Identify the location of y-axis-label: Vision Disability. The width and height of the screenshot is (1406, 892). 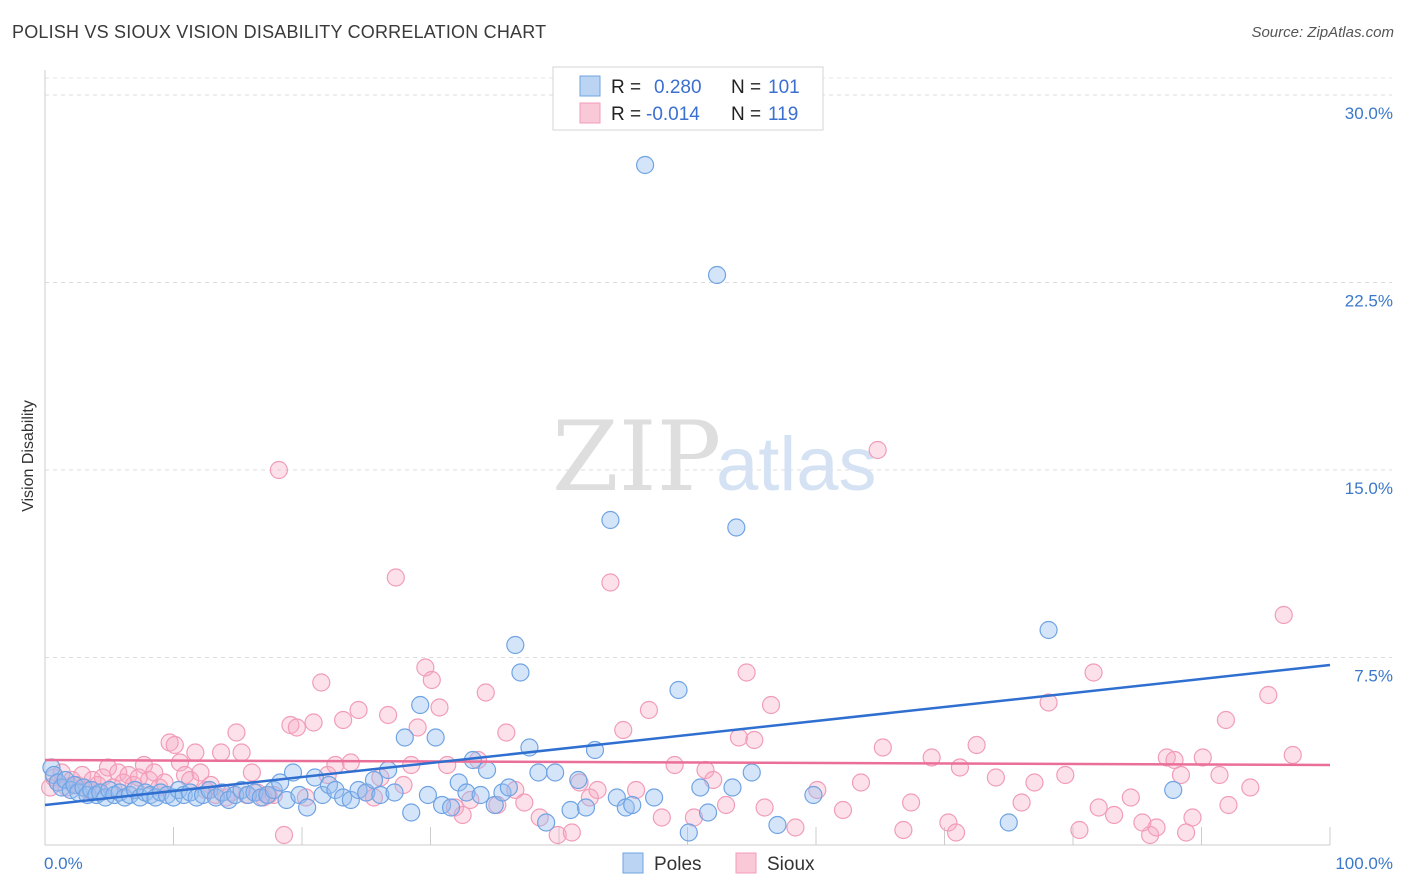
(28, 456).